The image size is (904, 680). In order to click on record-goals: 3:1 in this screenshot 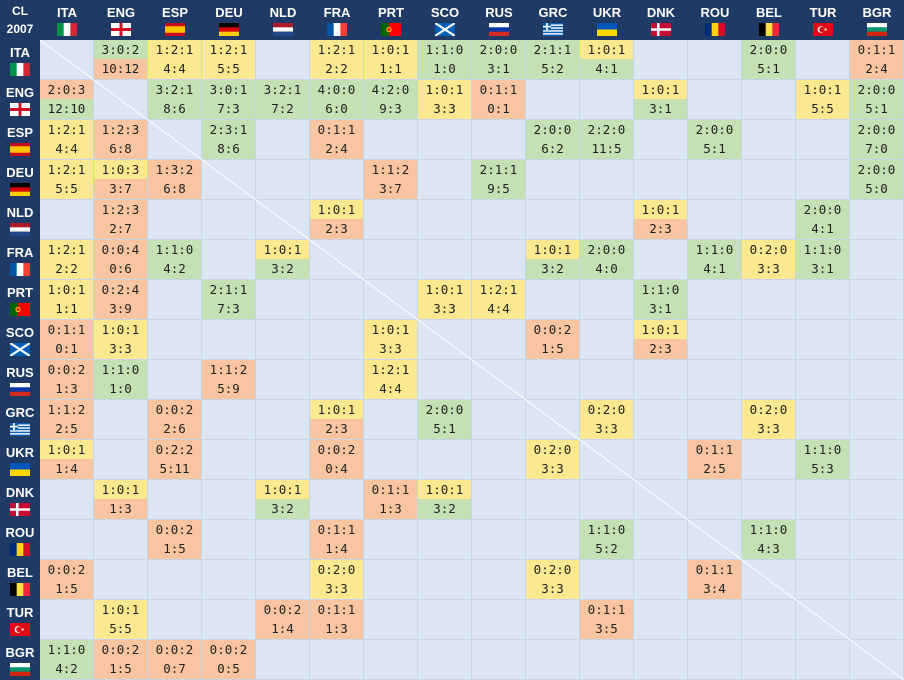, I will do `click(660, 109)`.